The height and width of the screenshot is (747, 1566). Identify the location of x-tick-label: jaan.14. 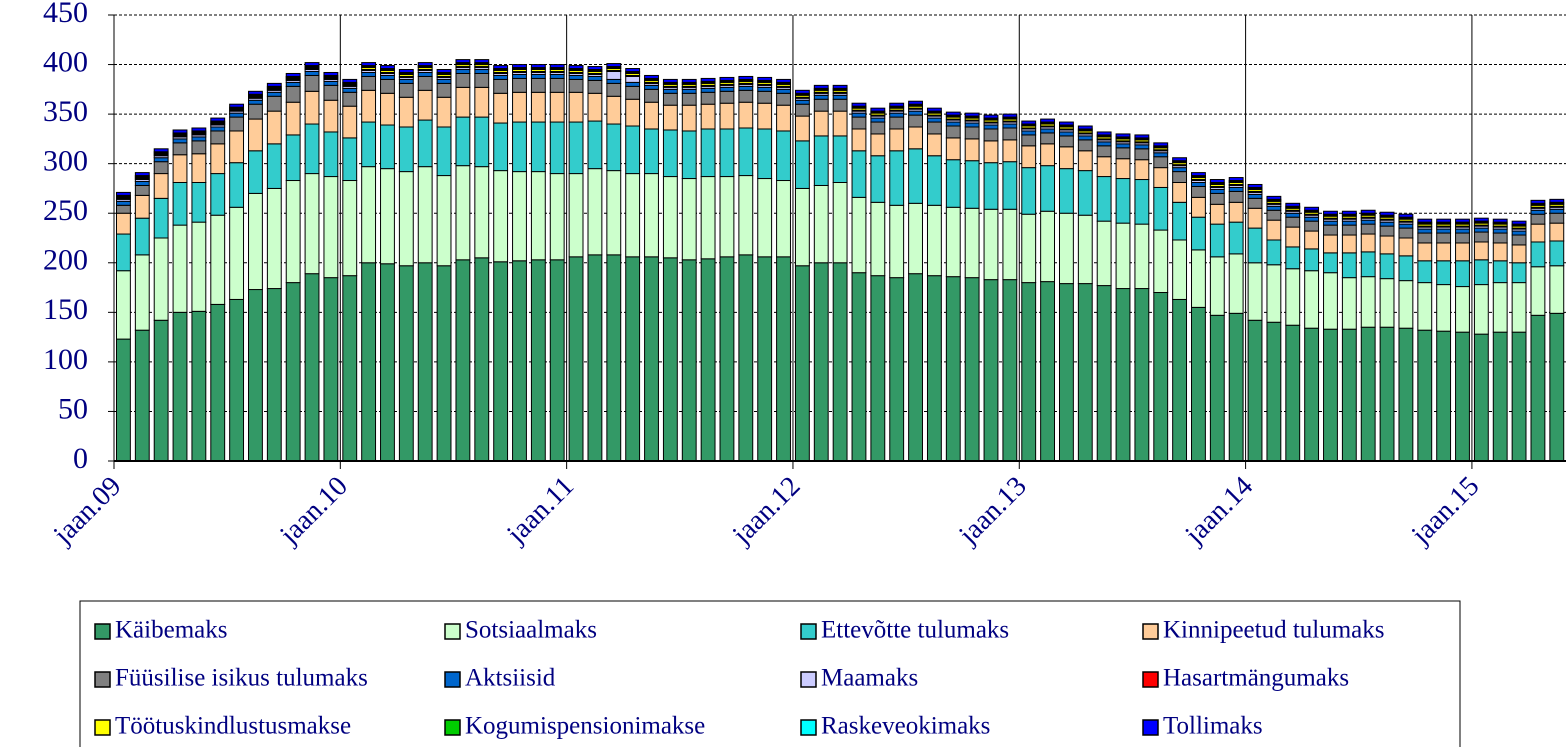
(1219, 511).